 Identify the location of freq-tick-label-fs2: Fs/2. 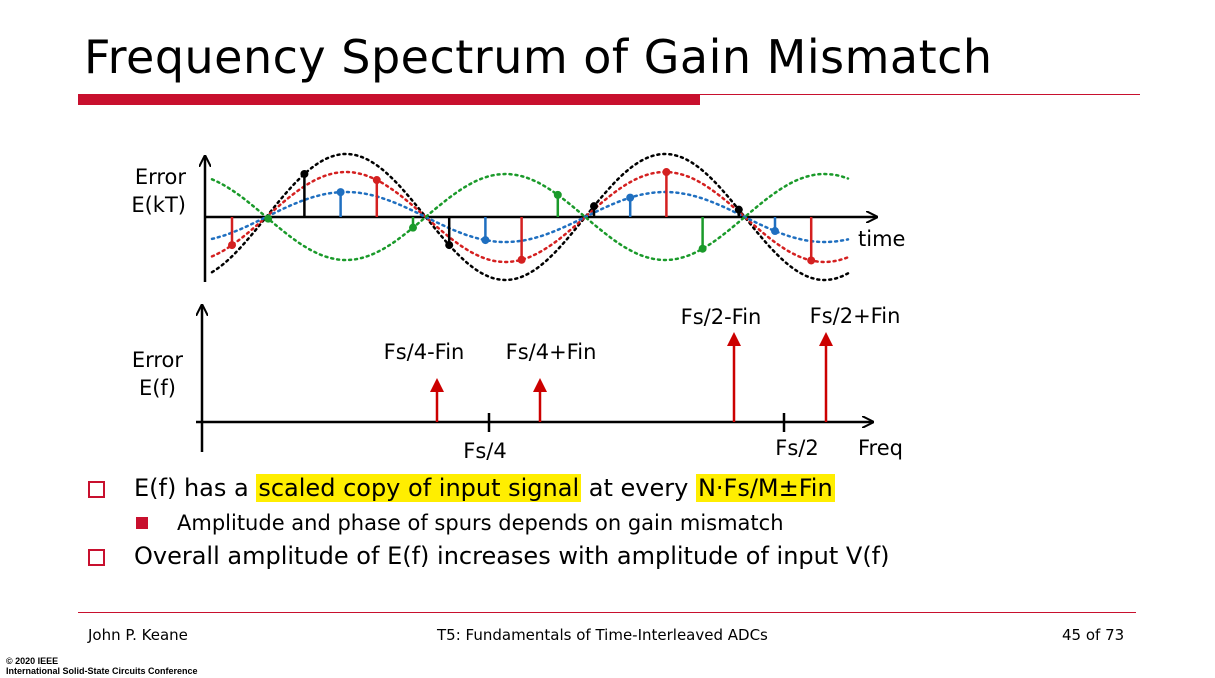
(796, 448).